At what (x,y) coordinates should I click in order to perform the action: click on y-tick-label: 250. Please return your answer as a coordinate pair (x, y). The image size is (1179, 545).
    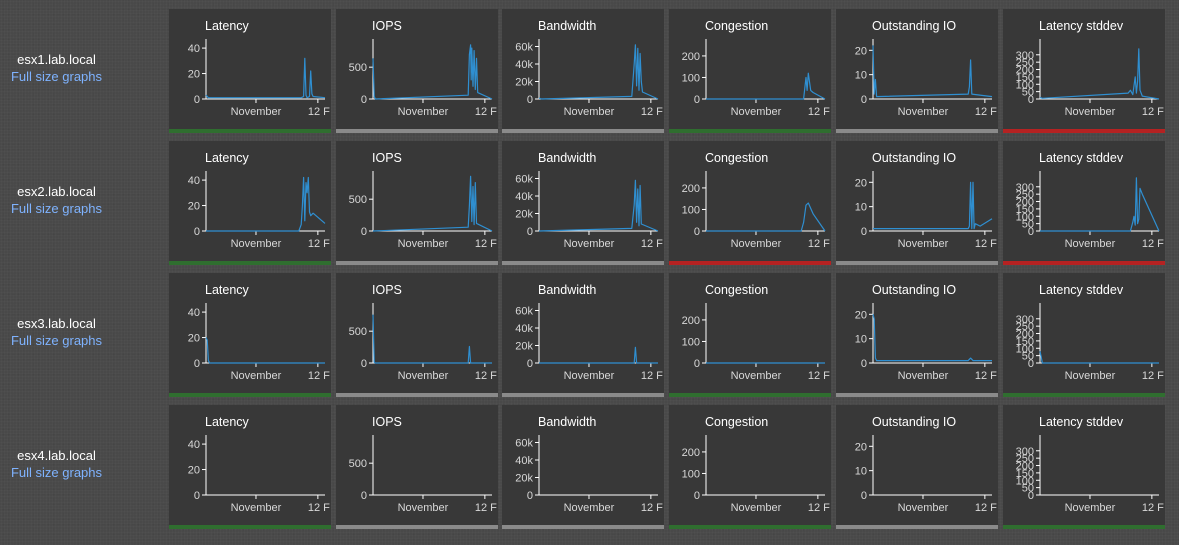
    Looking at the image, I should click on (1025, 459).